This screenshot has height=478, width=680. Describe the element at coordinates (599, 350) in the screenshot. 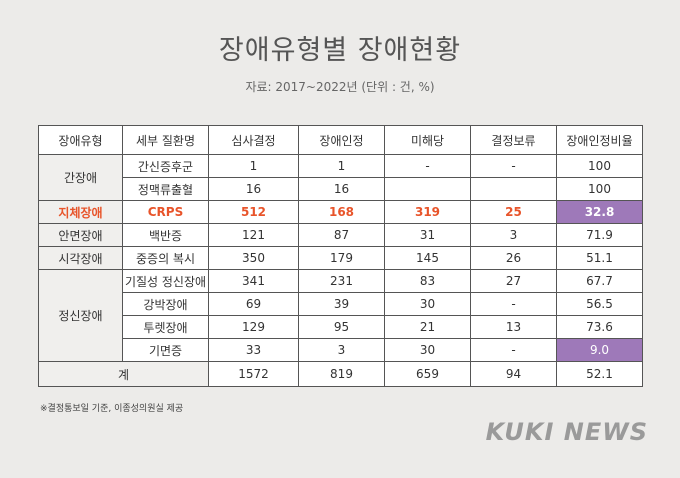

I see `ratio-cell-highlighted: 9.0` at that location.